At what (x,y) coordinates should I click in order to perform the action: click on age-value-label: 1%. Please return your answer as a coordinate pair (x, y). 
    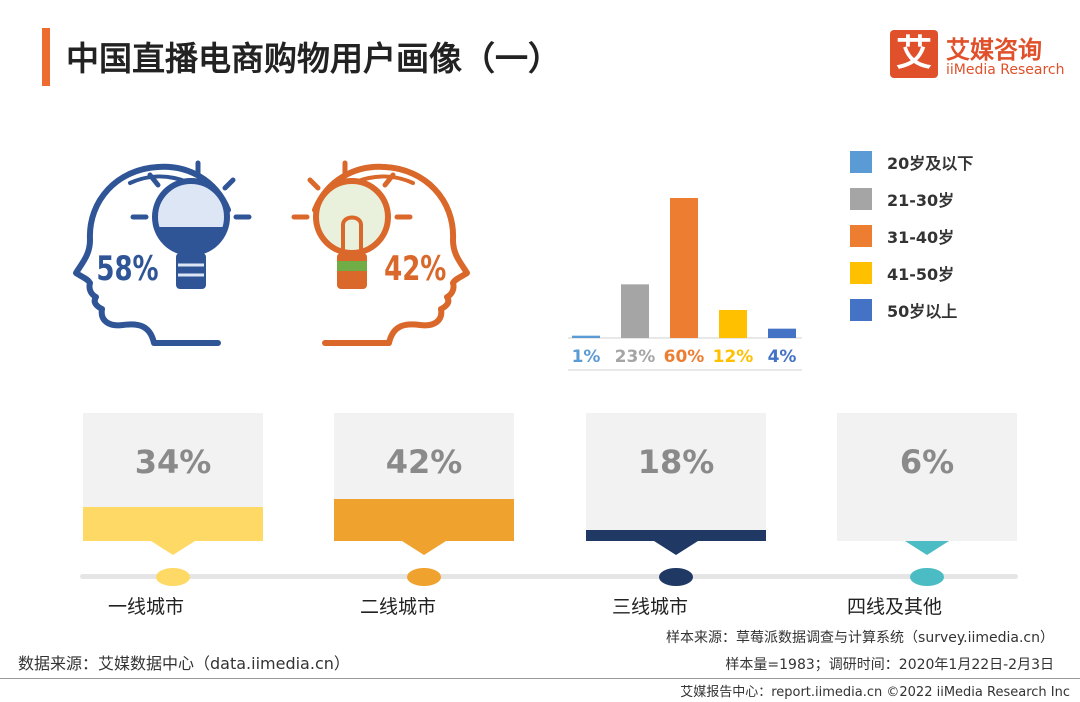
    Looking at the image, I should click on (586, 357).